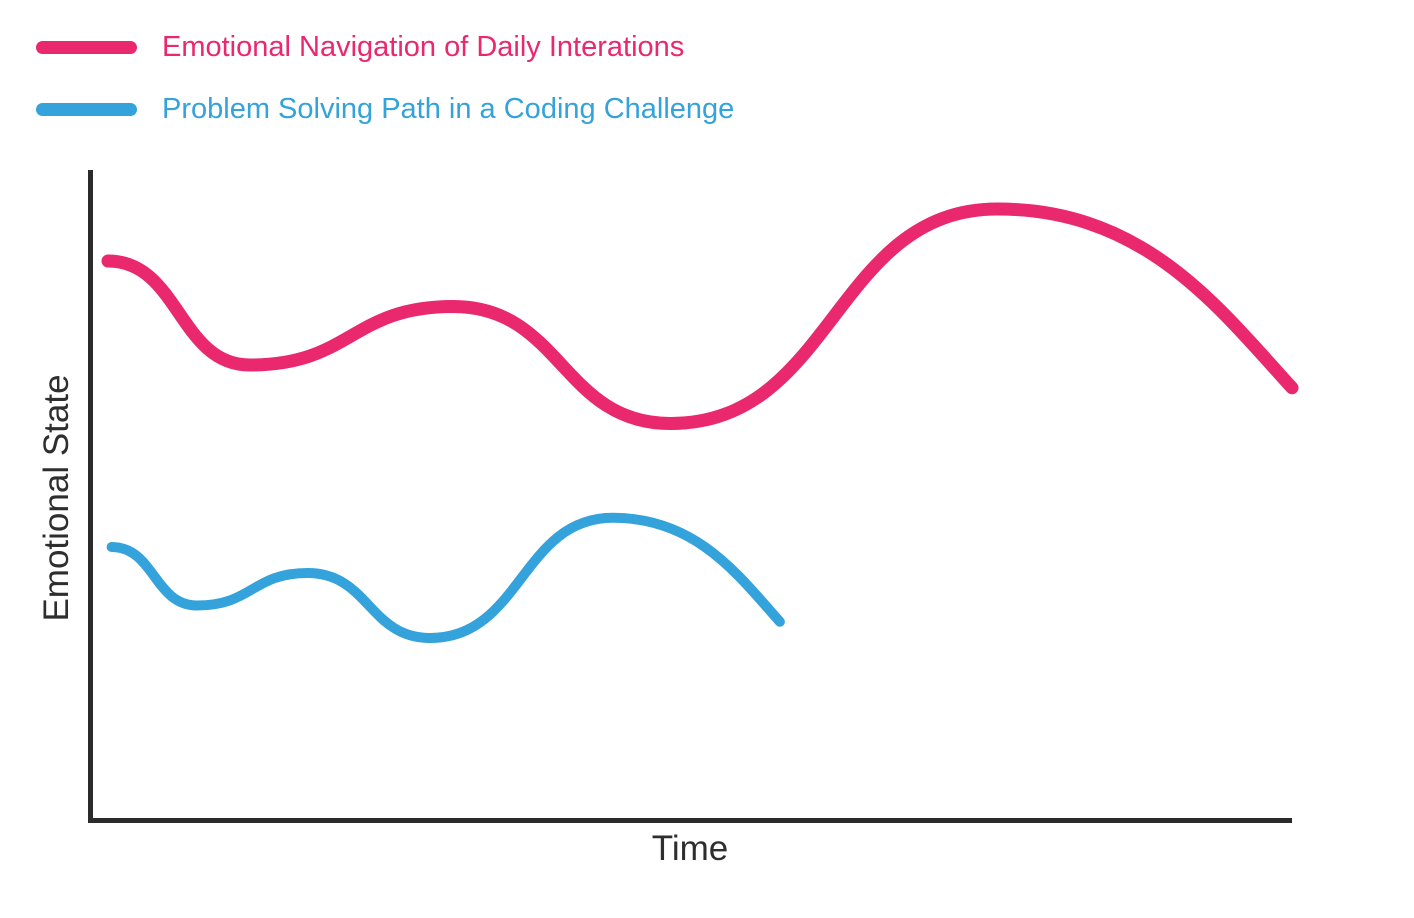 The width and height of the screenshot is (1414, 918). I want to click on x-axis-label: Time, so click(690, 848).